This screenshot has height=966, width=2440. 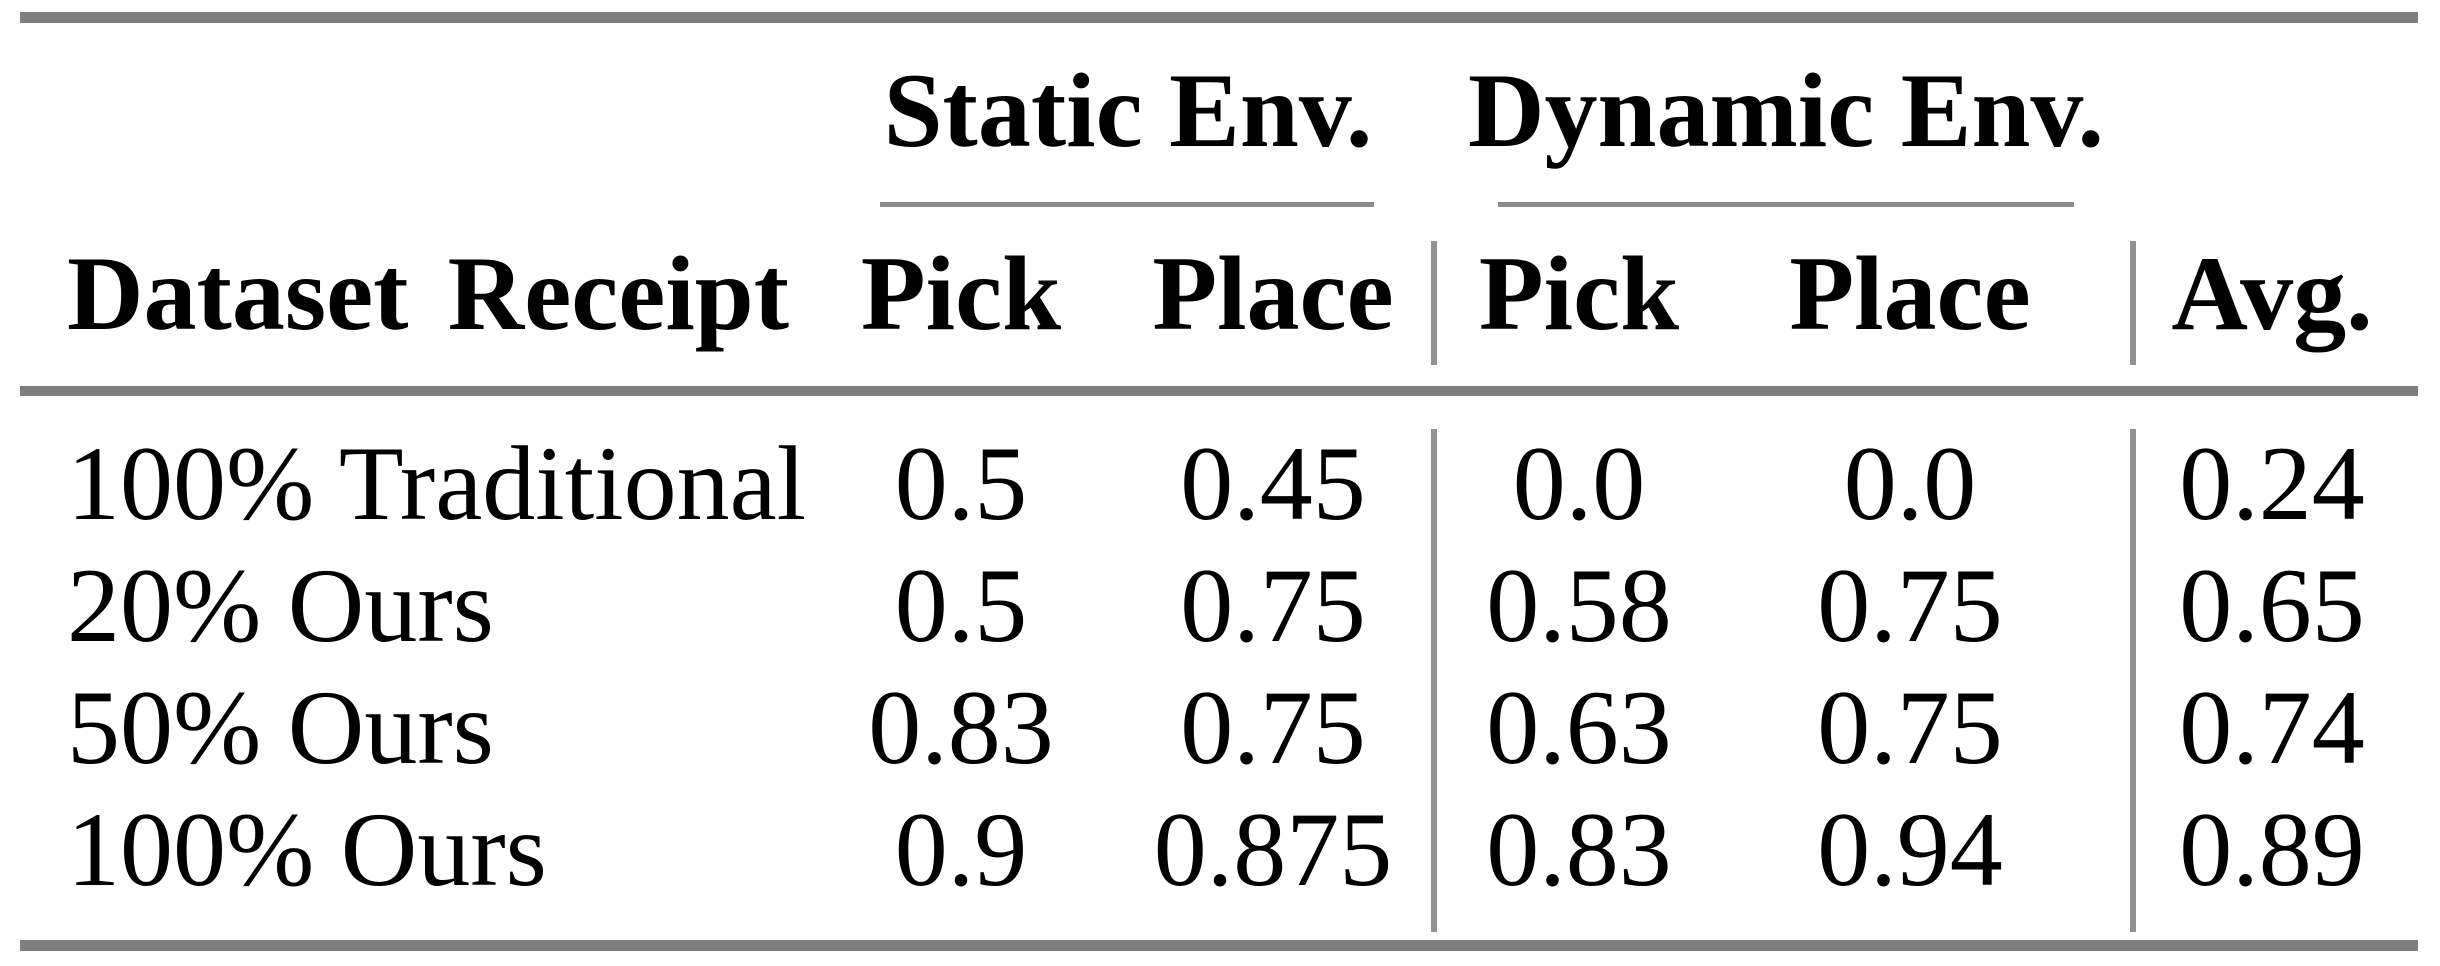 I want to click on header-avg: Avg., so click(x=2272, y=293).